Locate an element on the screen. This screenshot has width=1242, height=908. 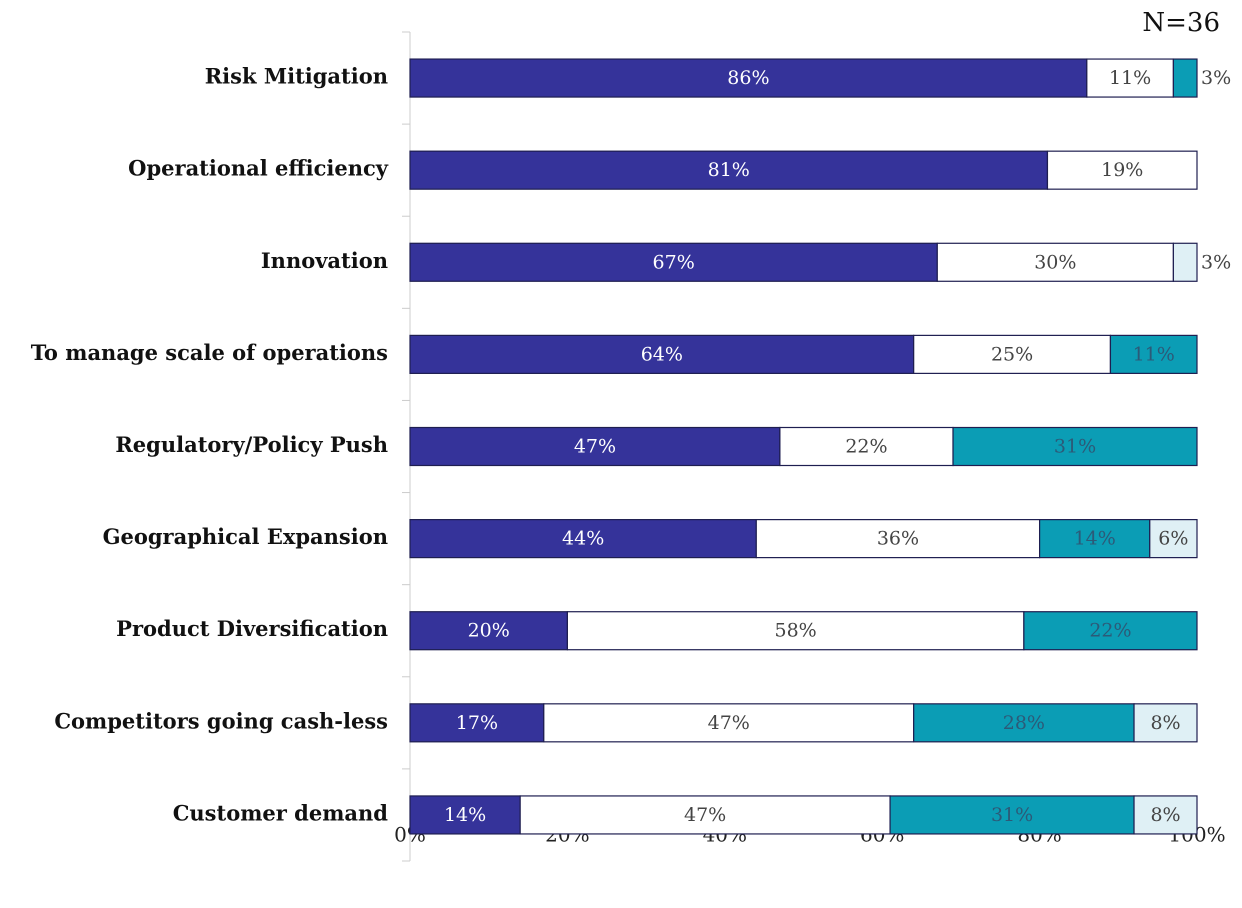
value-label: 19% is located at coordinates (1122, 170).